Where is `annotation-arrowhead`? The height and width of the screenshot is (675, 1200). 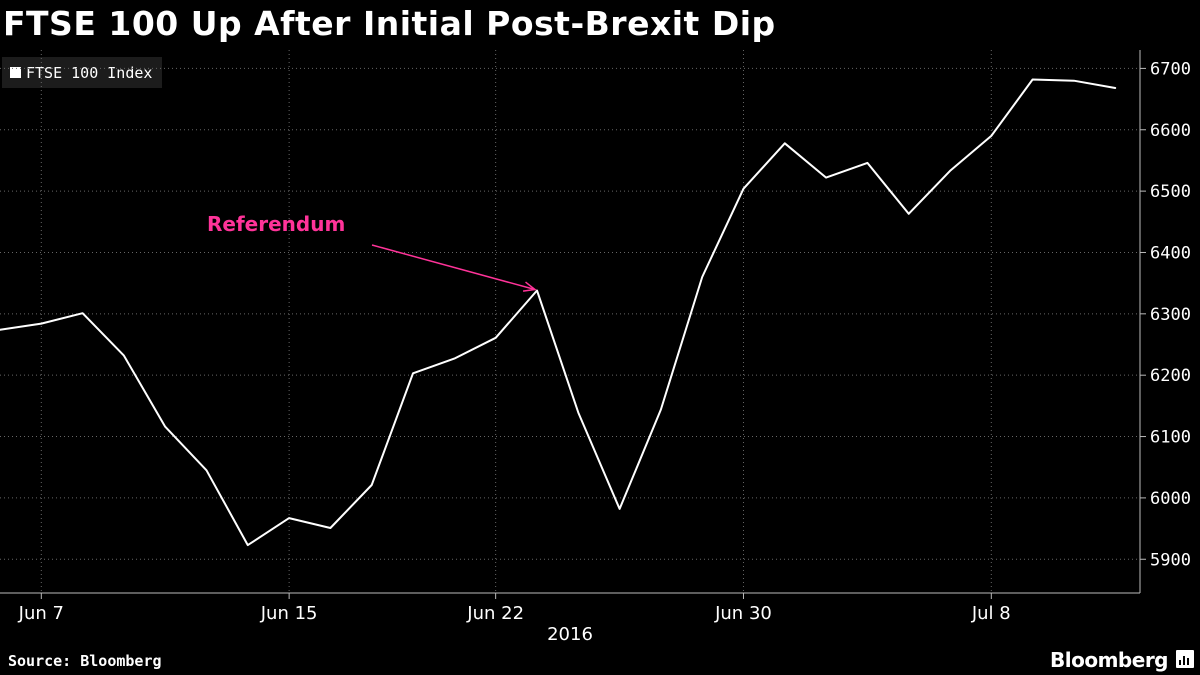
annotation-arrowhead is located at coordinates (529, 286).